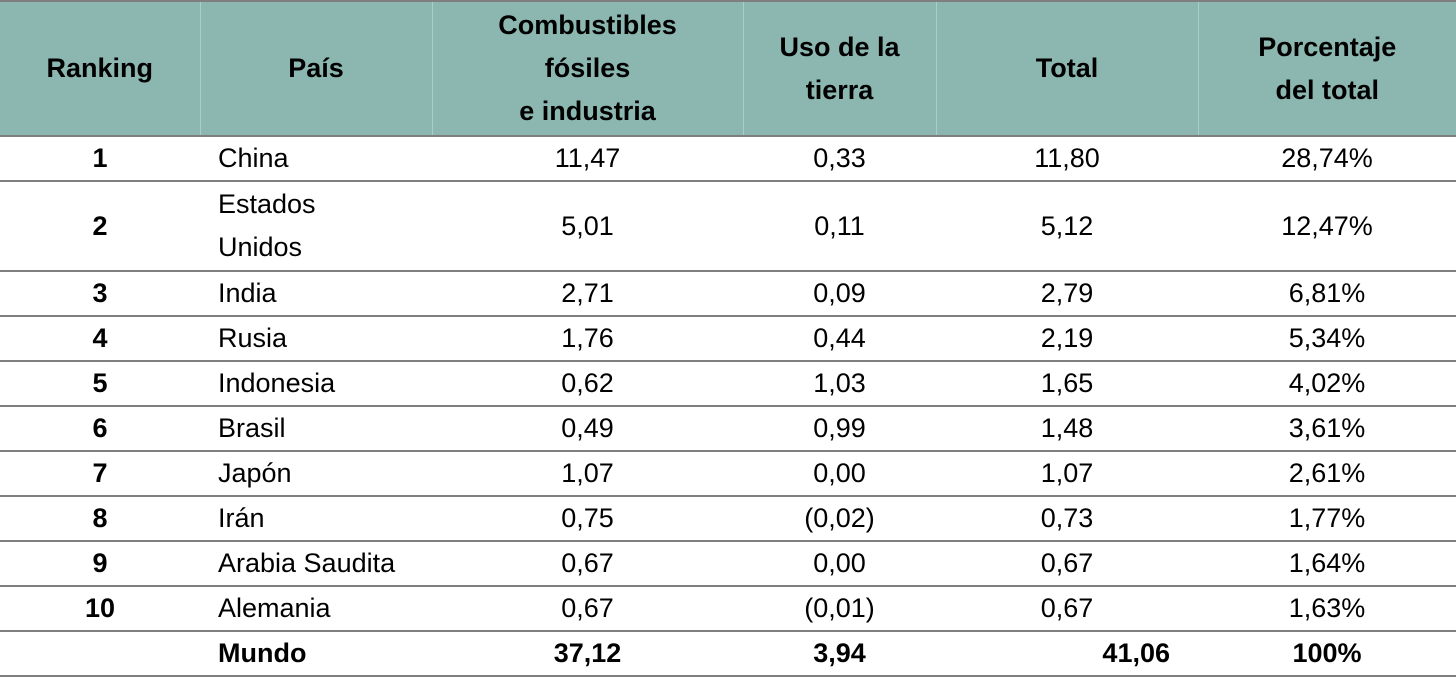  Describe the element at coordinates (1067, 383) in the screenshot. I see `total-cell: 1,65` at that location.